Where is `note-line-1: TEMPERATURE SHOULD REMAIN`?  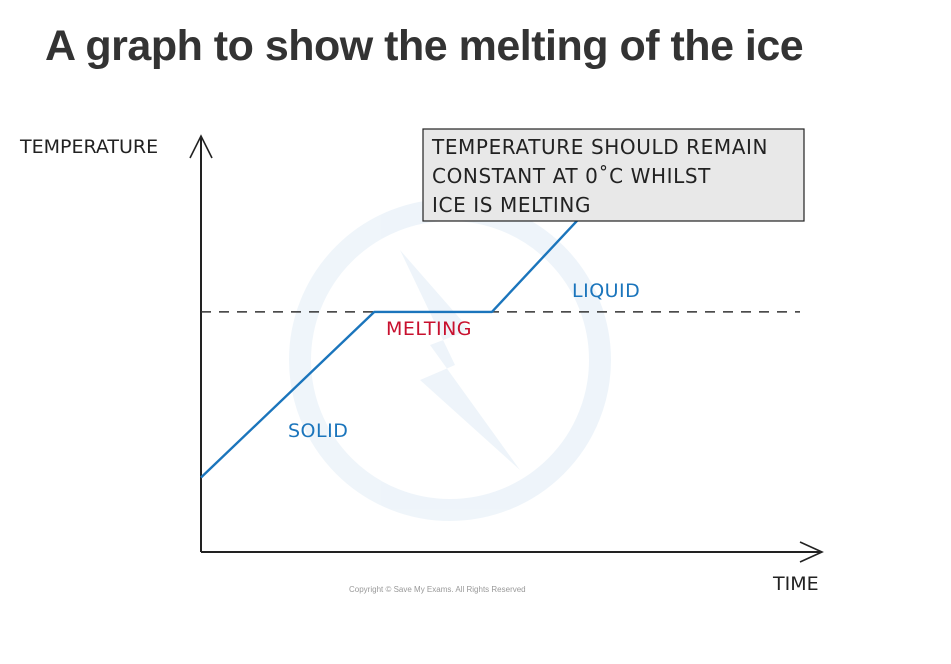 note-line-1: TEMPERATURE SHOULD REMAIN is located at coordinates (599, 147).